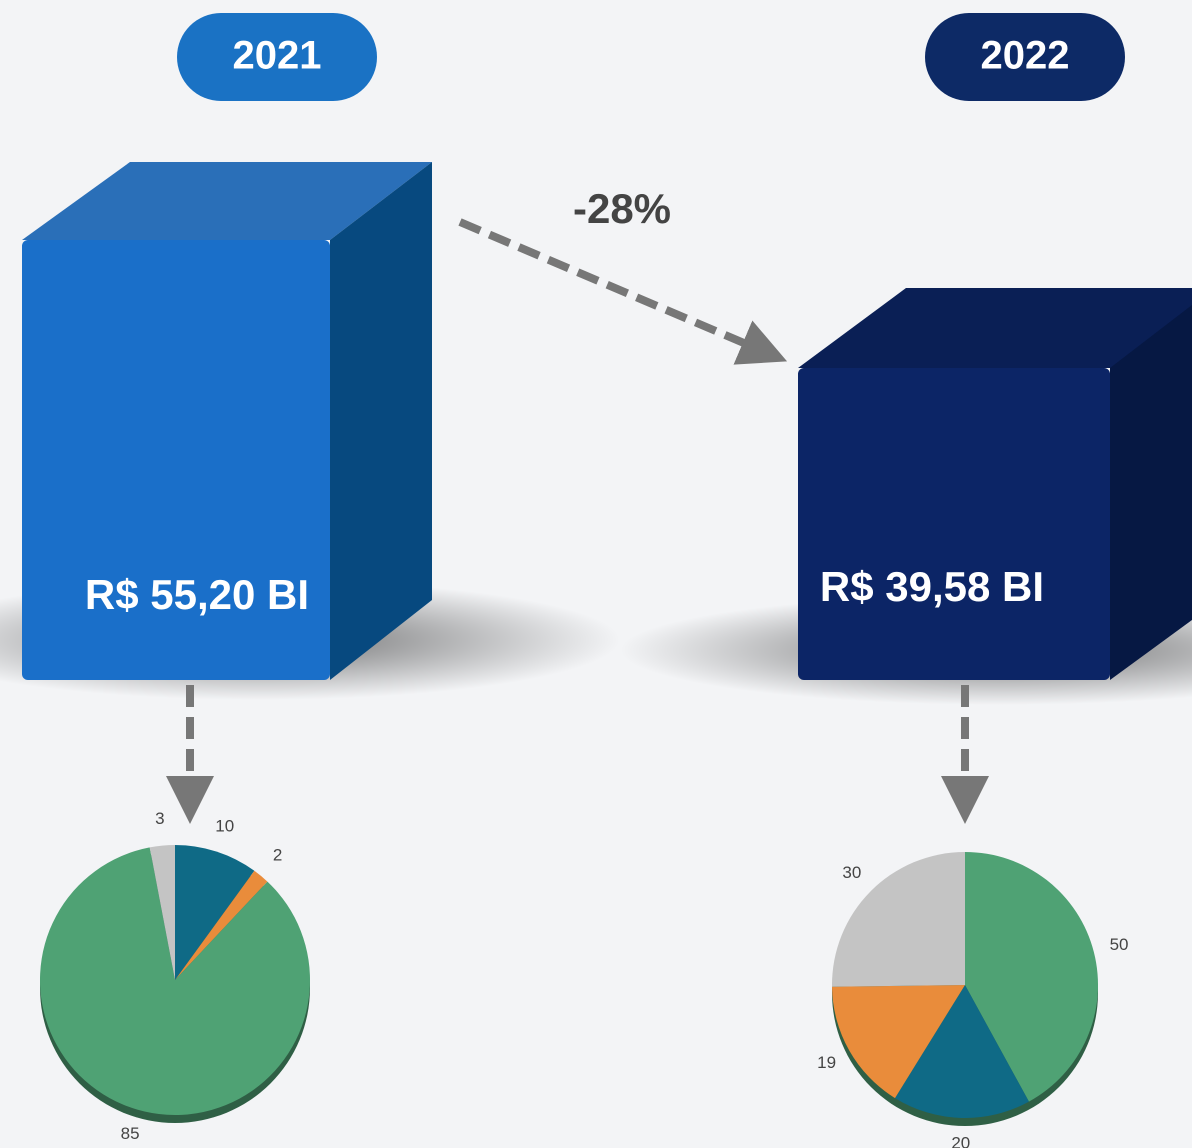 The image size is (1192, 1148). What do you see at coordinates (277, 854) in the screenshot?
I see `slice-label: 2` at bounding box center [277, 854].